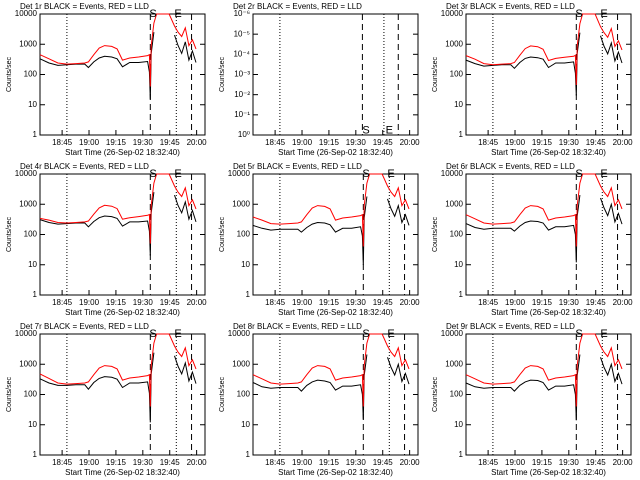 The width and height of the screenshot is (640, 480). Describe the element at coordinates (242, 114) in the screenshot. I see `y-tick-label: 10⁻¹` at that location.